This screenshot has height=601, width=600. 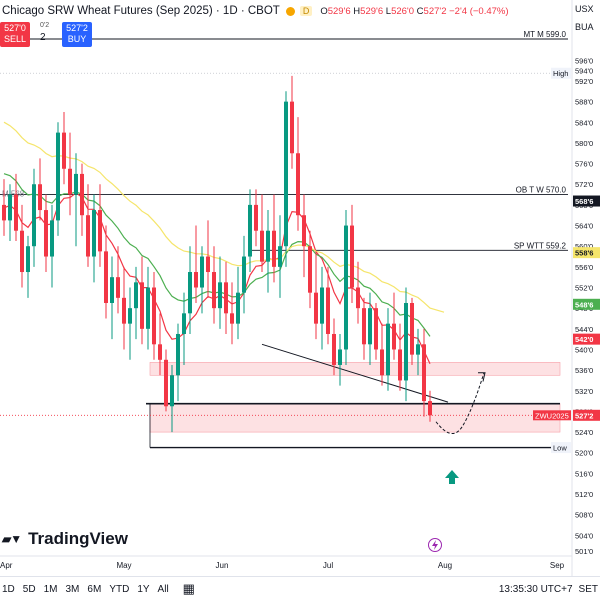 I want to click on timeframe-5d: 5D, so click(x=29, y=589).